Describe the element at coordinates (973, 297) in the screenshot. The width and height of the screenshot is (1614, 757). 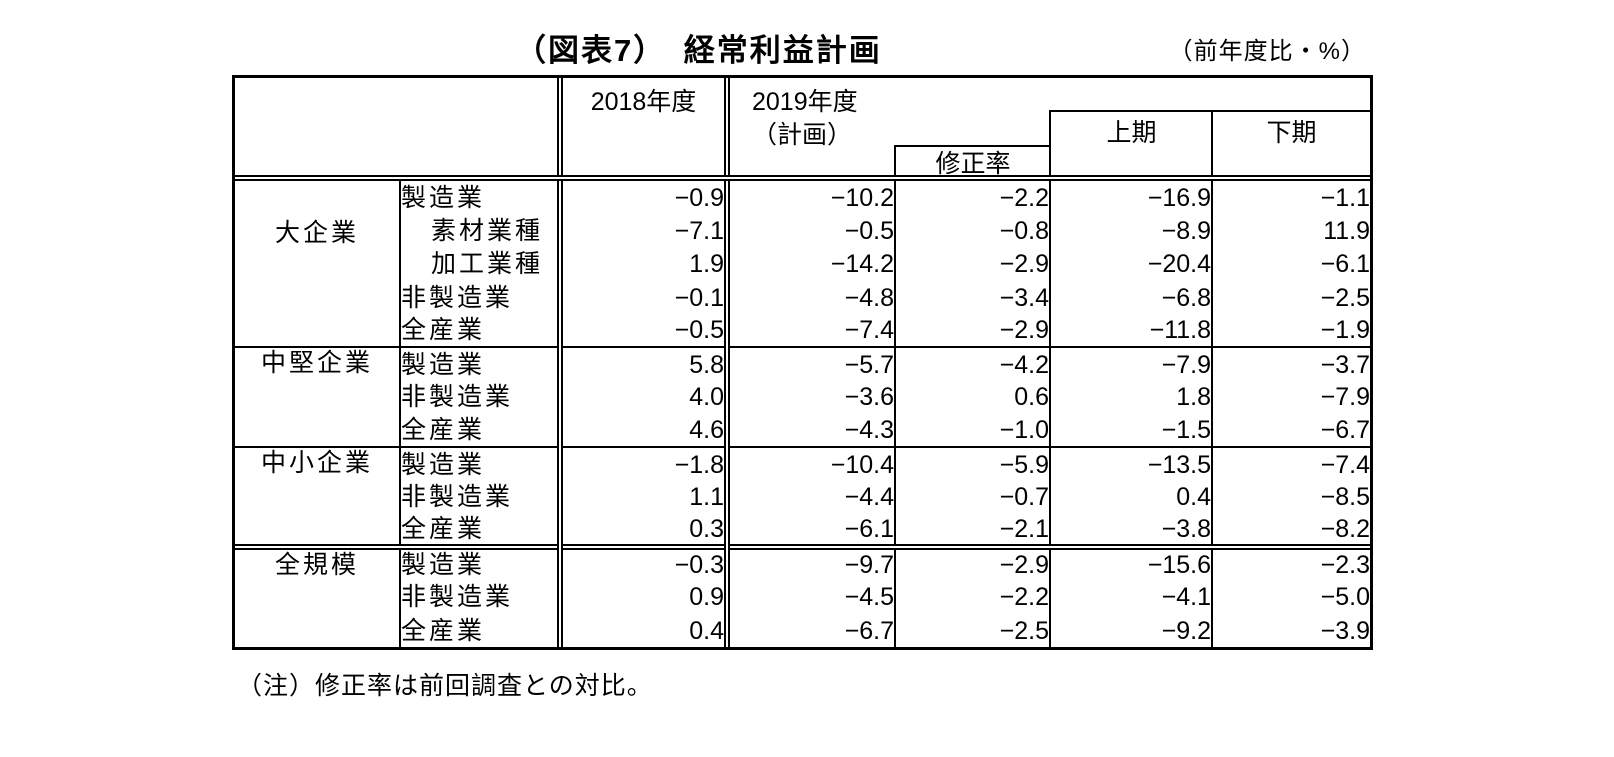
I see `value-cell: −3.4` at that location.